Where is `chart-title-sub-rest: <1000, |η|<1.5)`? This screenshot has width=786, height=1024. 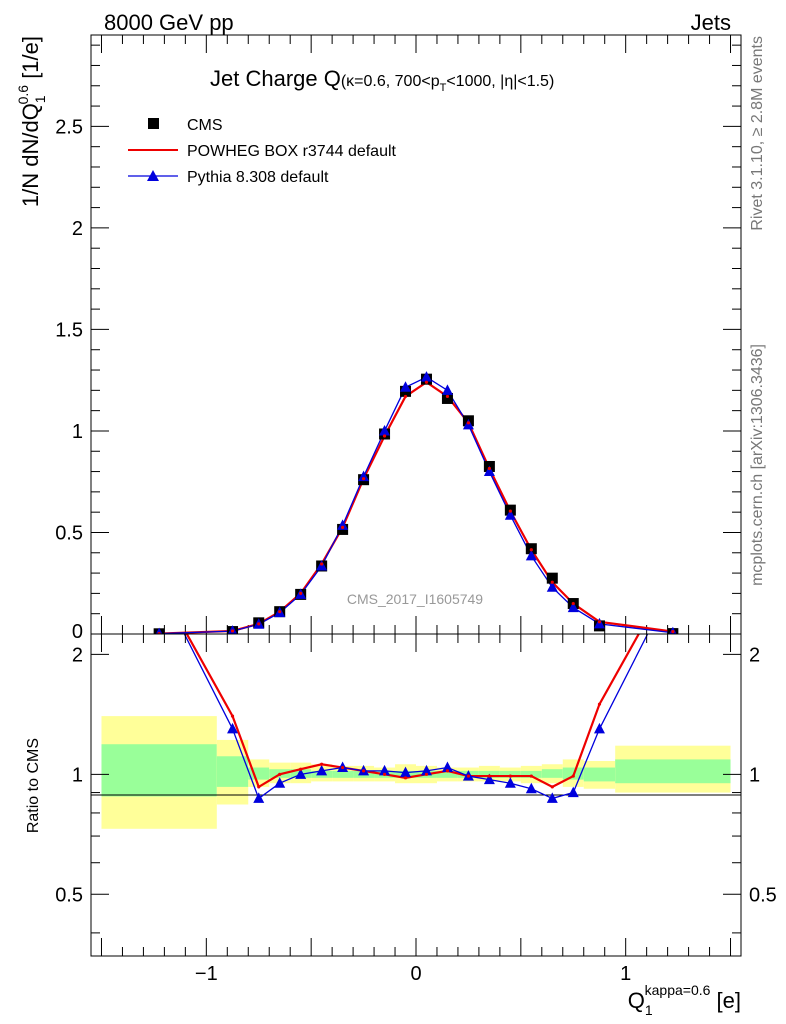
chart-title-sub-rest: <1000, |η|<1.5) is located at coordinates (500, 81).